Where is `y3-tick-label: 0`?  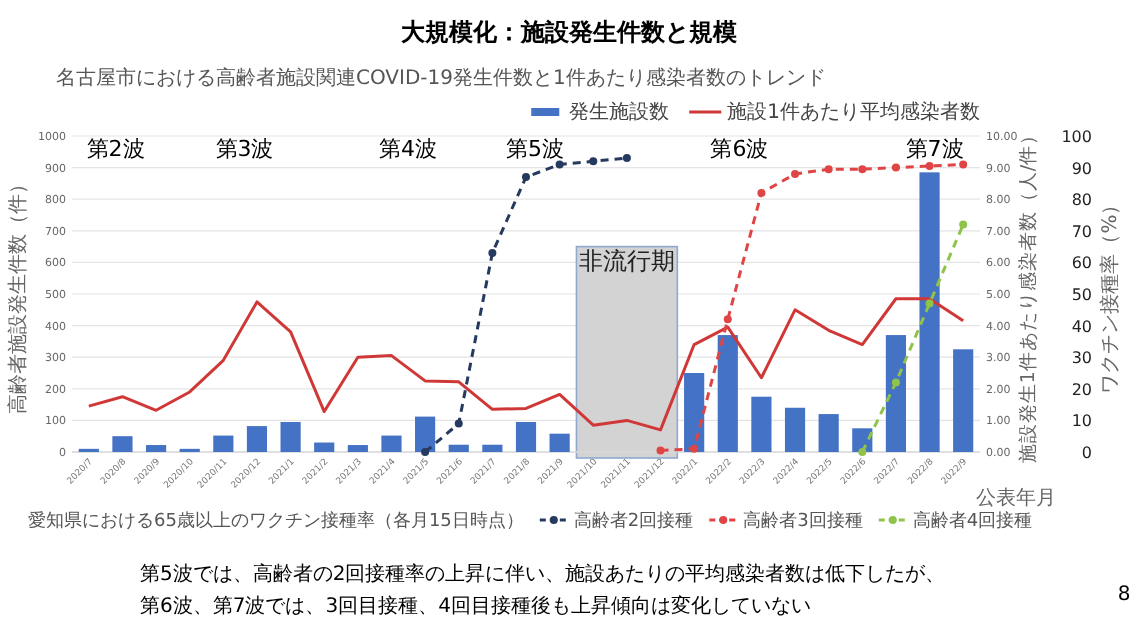
y3-tick-label: 0 is located at coordinates (1086, 453).